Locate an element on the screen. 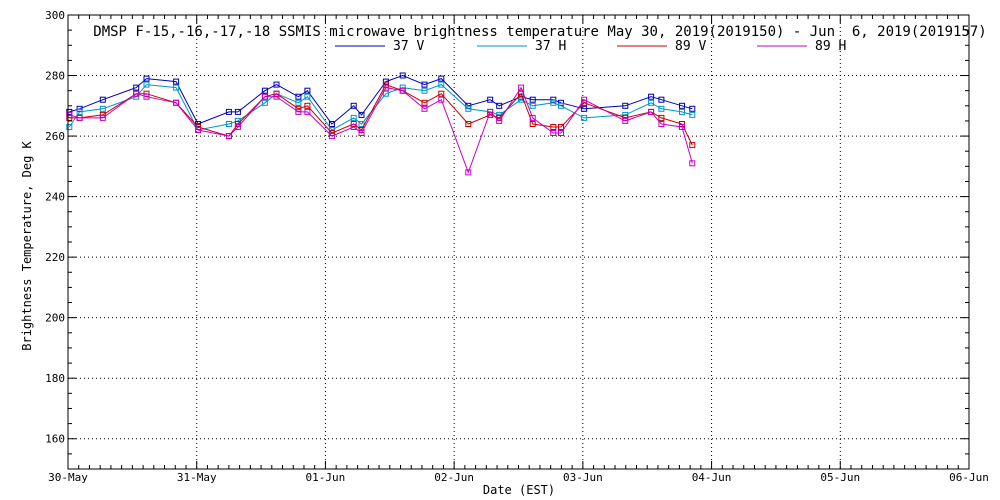 The height and width of the screenshot is (500, 1000). x-tick-label: 02-Jun is located at coordinates (454, 477).